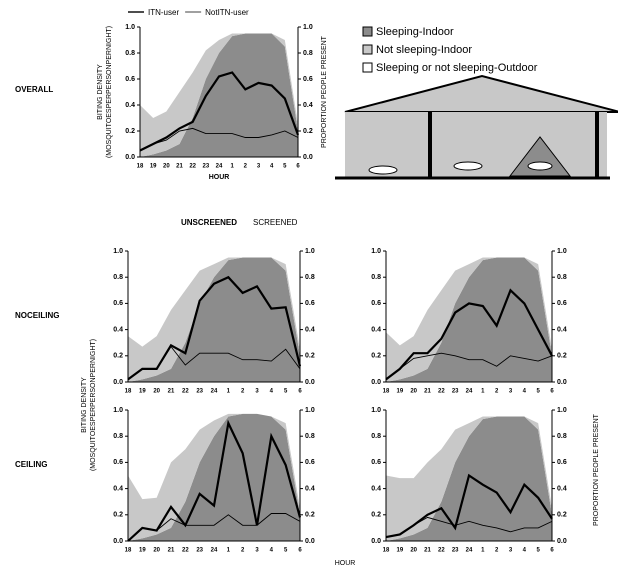 This screenshot has height=571, width=618. What do you see at coordinates (209, 222) in the screenshot?
I see `column-label: UNSCREENED` at bounding box center [209, 222].